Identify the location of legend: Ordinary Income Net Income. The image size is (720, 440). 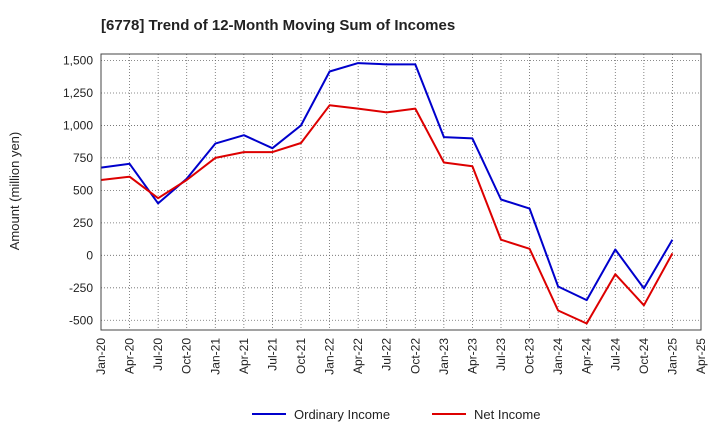
(396, 414).